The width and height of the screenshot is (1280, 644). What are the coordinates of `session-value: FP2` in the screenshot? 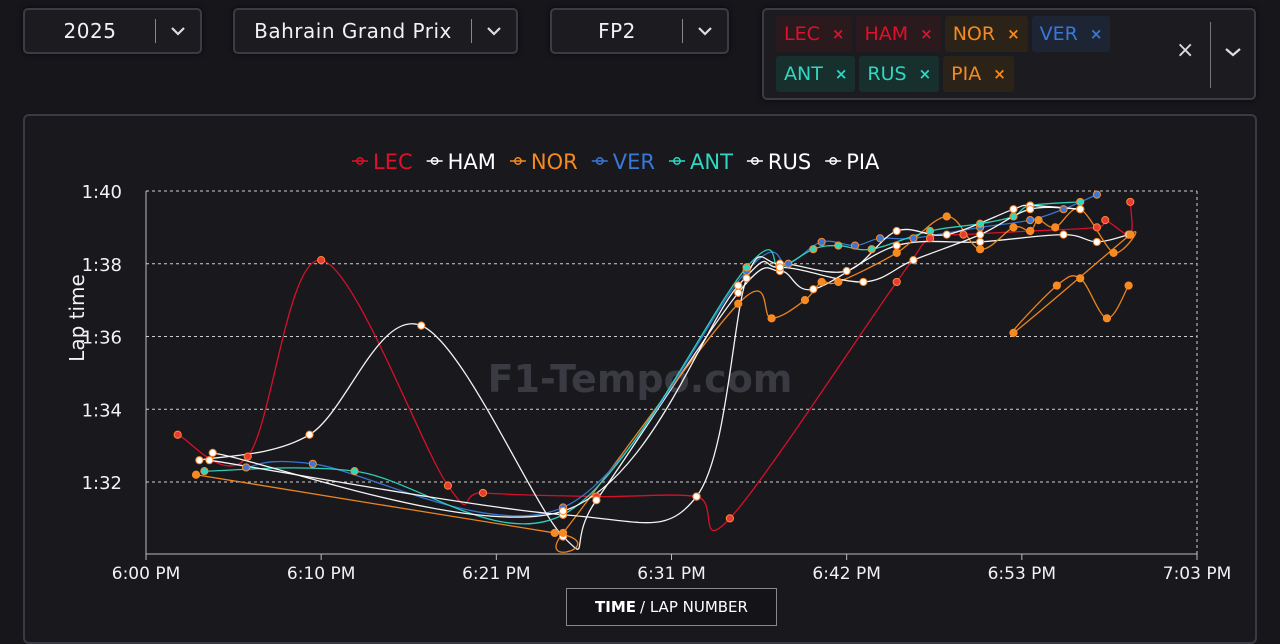 It's located at (617, 31).